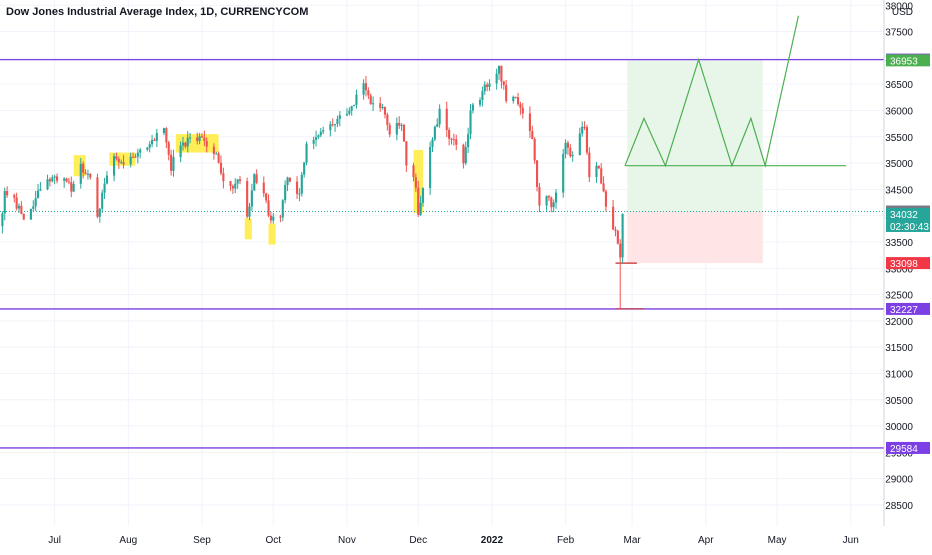 Image resolution: width=932 pixels, height=555 pixels. What do you see at coordinates (851, 540) in the screenshot?
I see `x-tick-label: Jun` at bounding box center [851, 540].